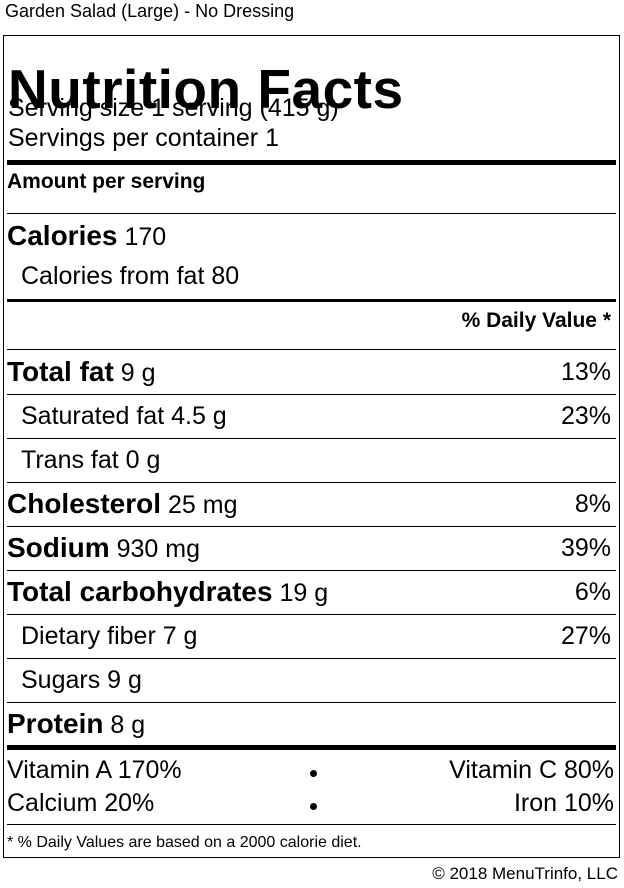 Image resolution: width=624 pixels, height=888 pixels. Describe the element at coordinates (309, 680) in the screenshot. I see `nutrient-row-sugars: Sugars 9 g` at that location.